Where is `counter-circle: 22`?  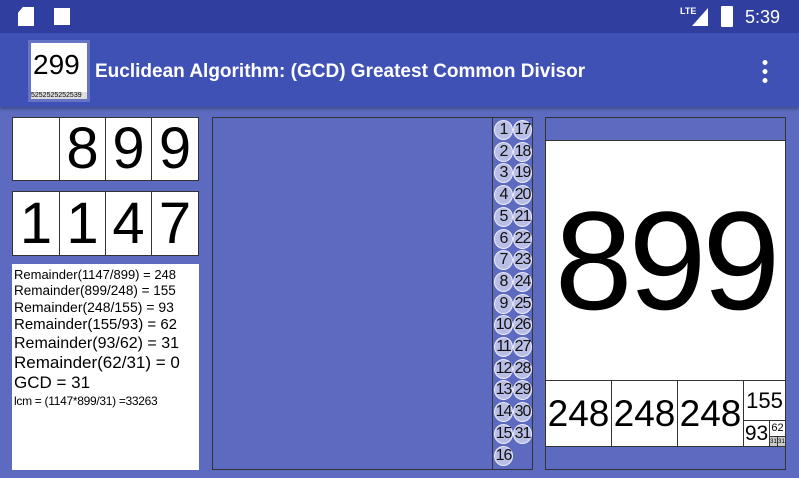
counter-circle: 22 is located at coordinates (522, 238).